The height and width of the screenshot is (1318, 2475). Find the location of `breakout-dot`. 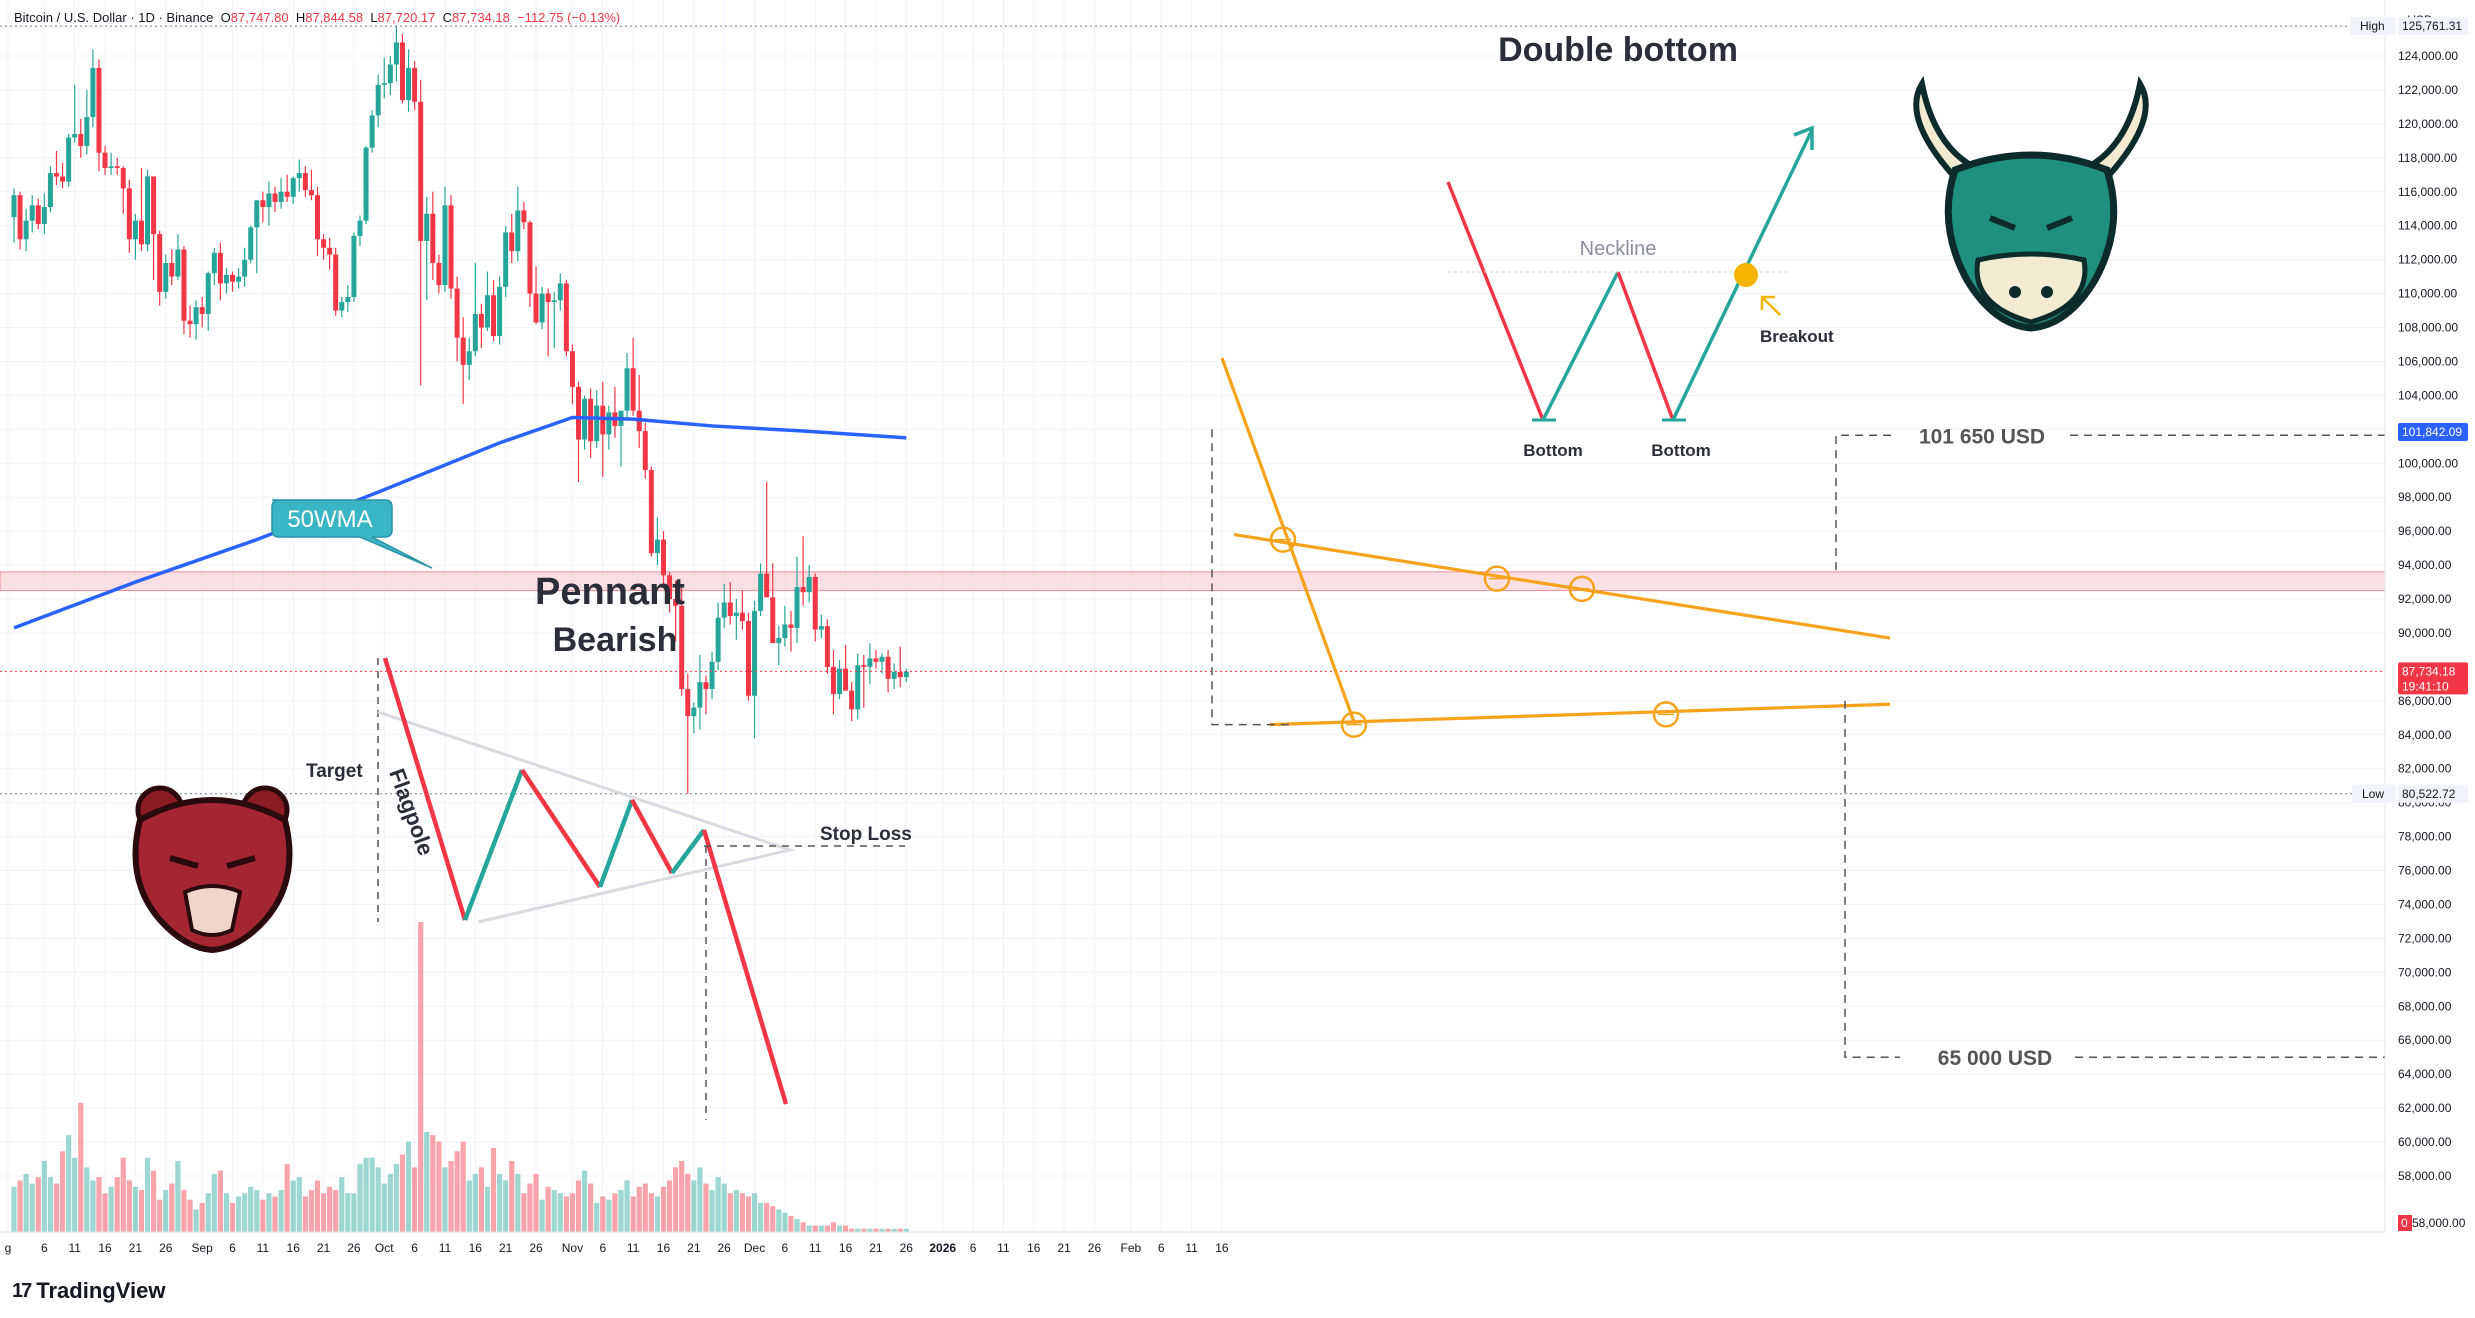

breakout-dot is located at coordinates (1746, 275).